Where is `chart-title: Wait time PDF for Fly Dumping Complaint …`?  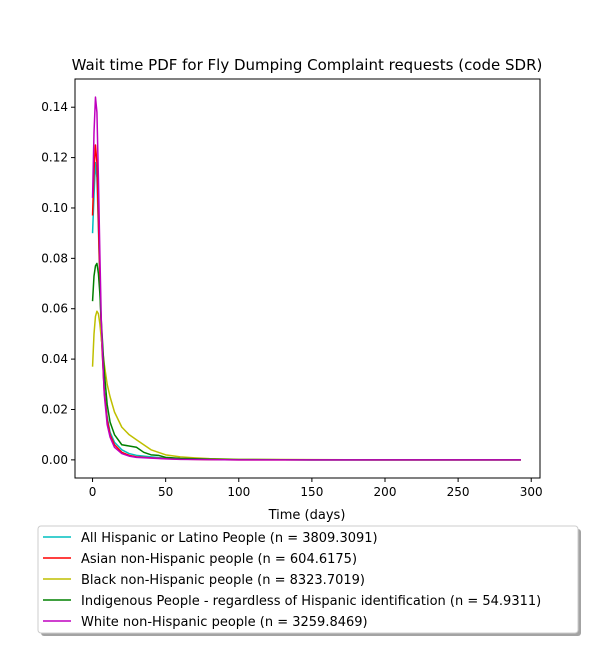
chart-title: Wait time PDF for Fly Dumping Complaint … is located at coordinates (307, 65).